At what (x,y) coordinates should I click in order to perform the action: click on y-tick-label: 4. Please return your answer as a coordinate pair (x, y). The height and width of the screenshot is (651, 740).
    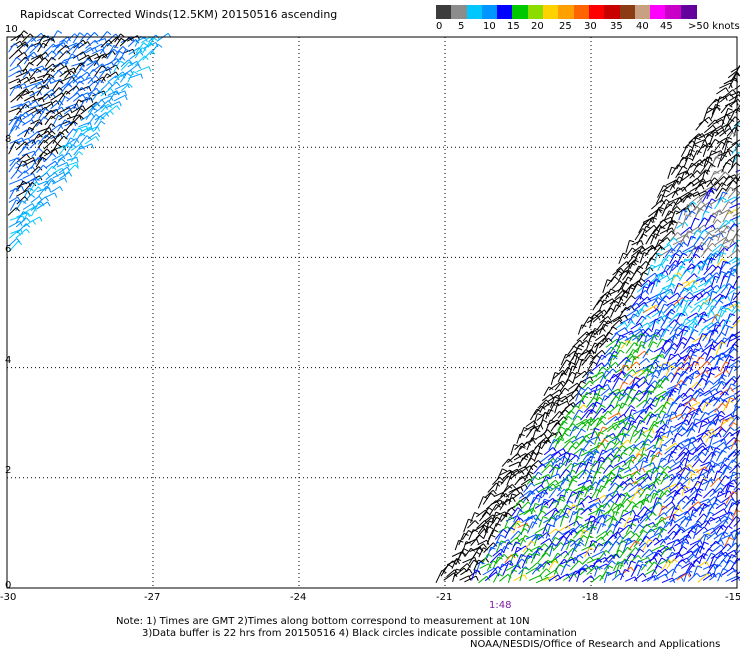
    Looking at the image, I should click on (8, 360).